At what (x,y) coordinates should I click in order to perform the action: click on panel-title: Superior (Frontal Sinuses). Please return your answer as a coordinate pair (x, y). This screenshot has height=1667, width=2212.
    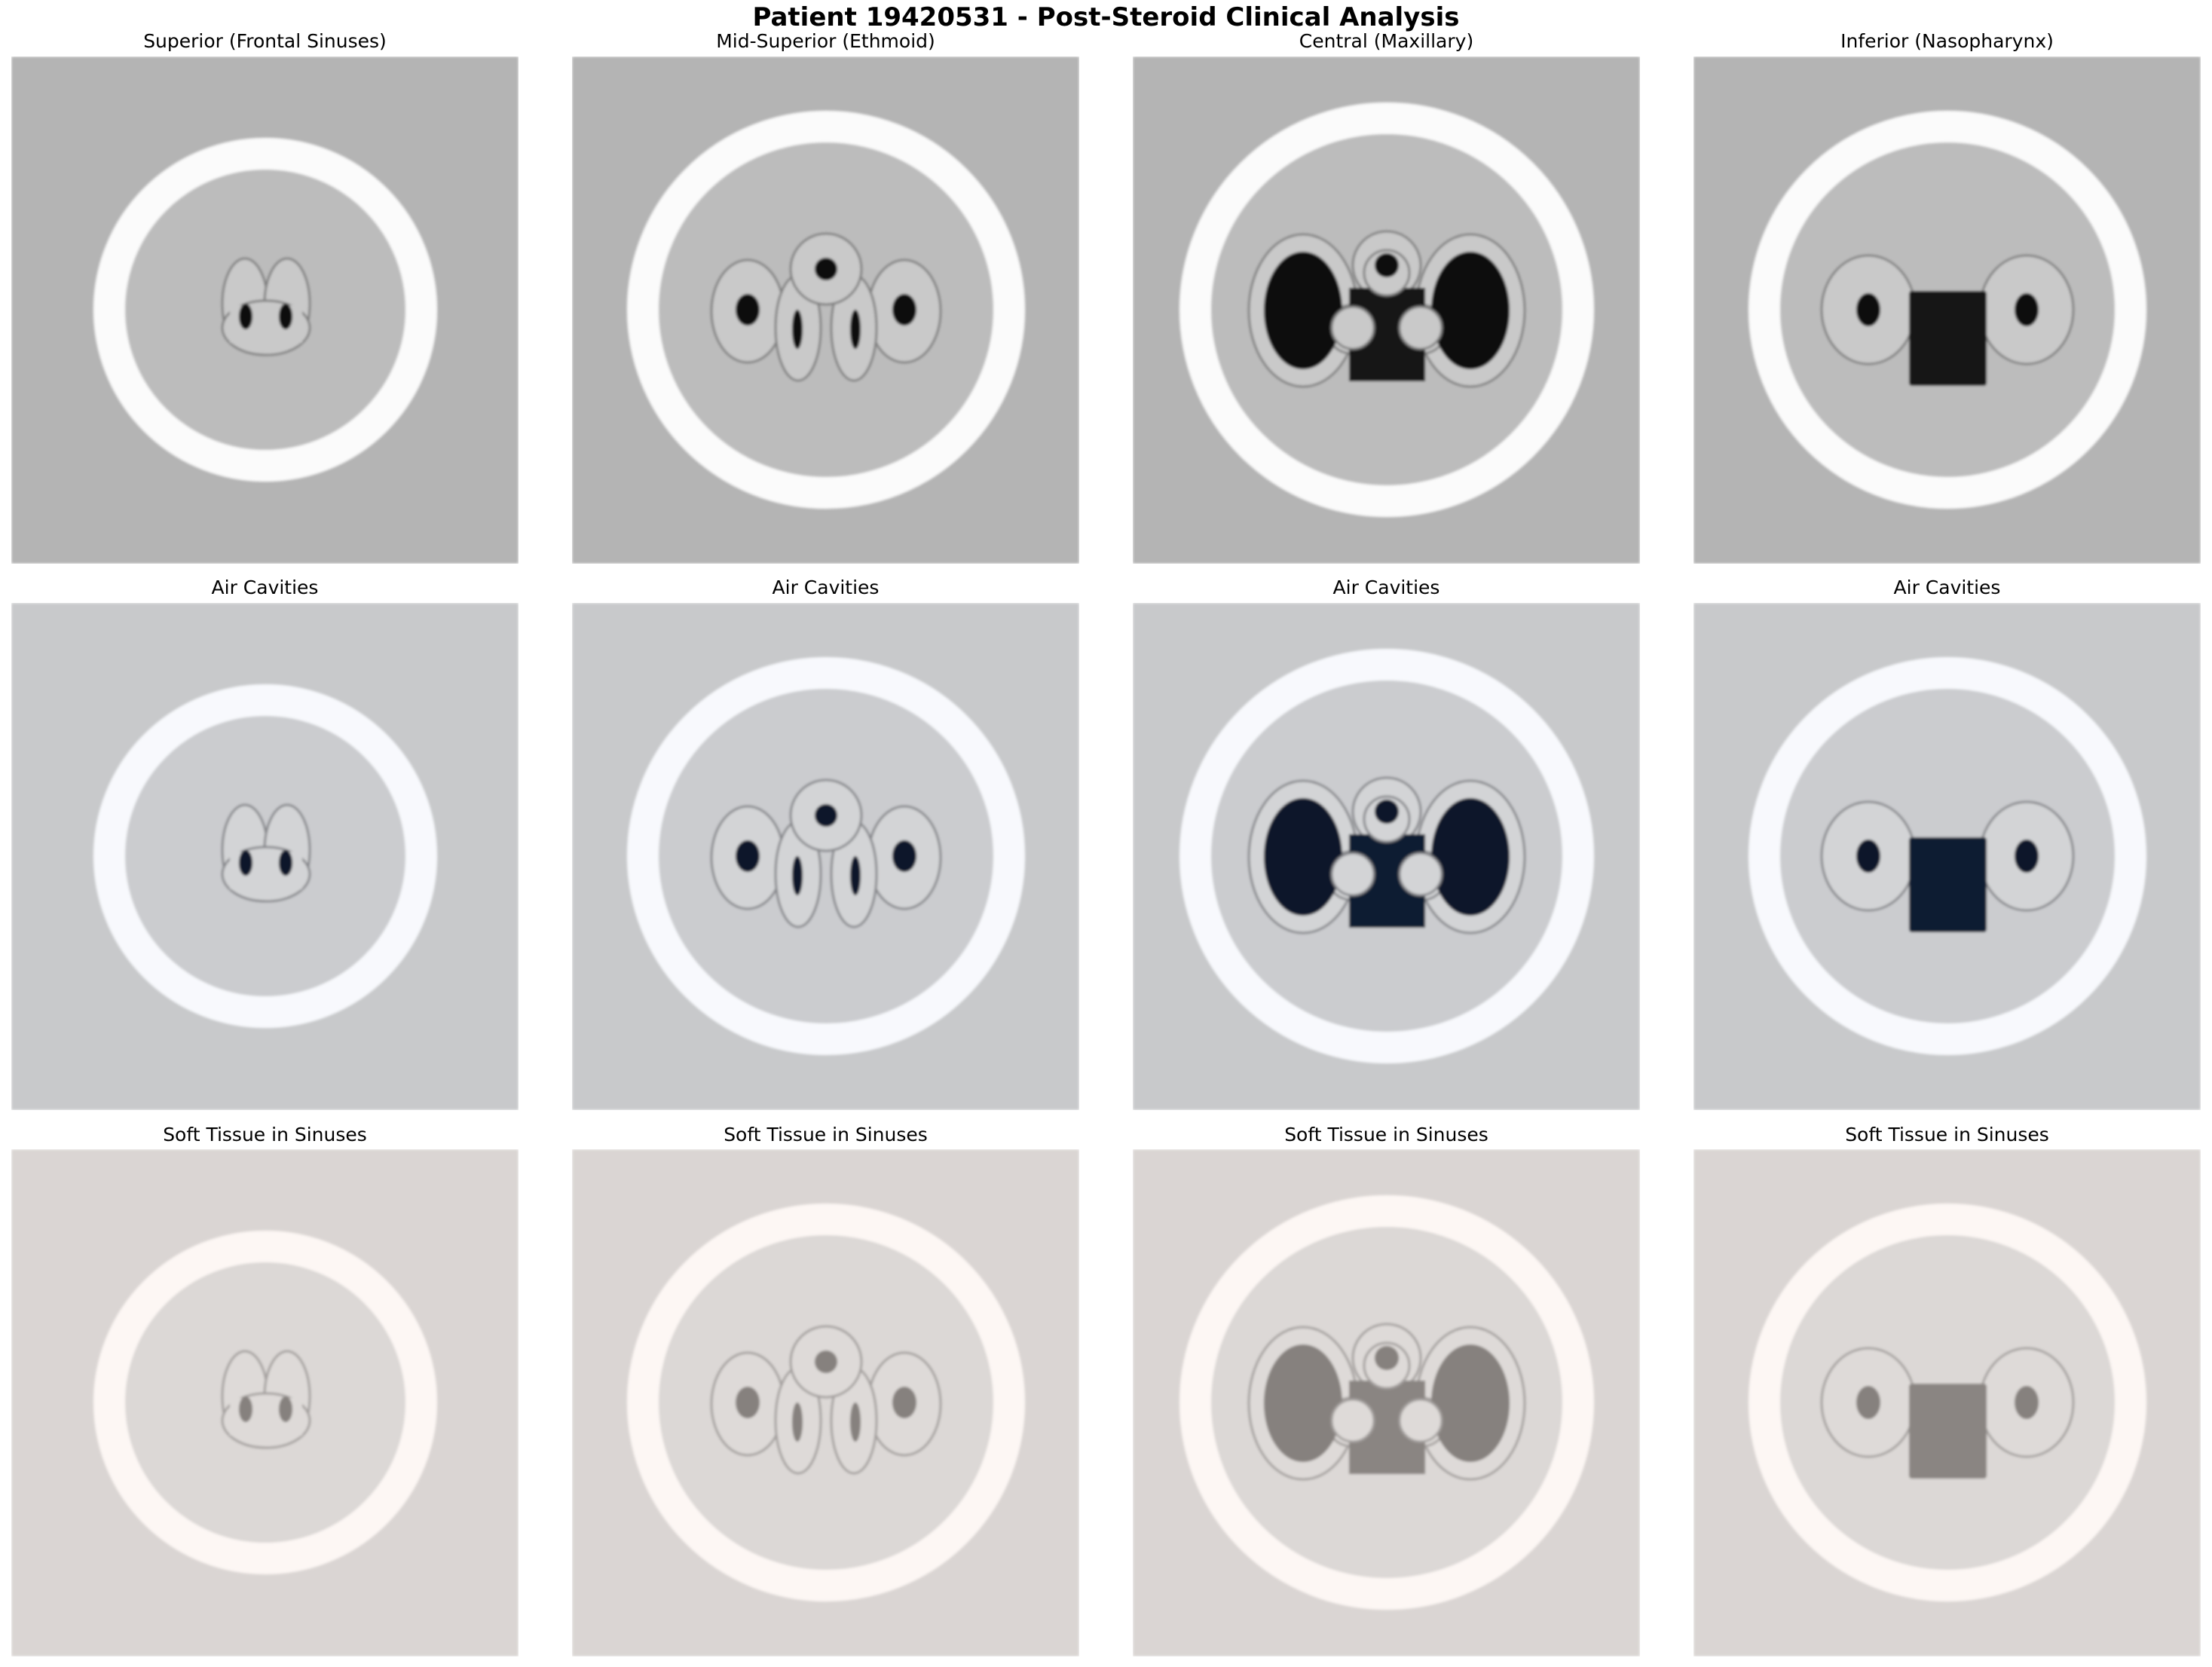
    Looking at the image, I should click on (265, 41).